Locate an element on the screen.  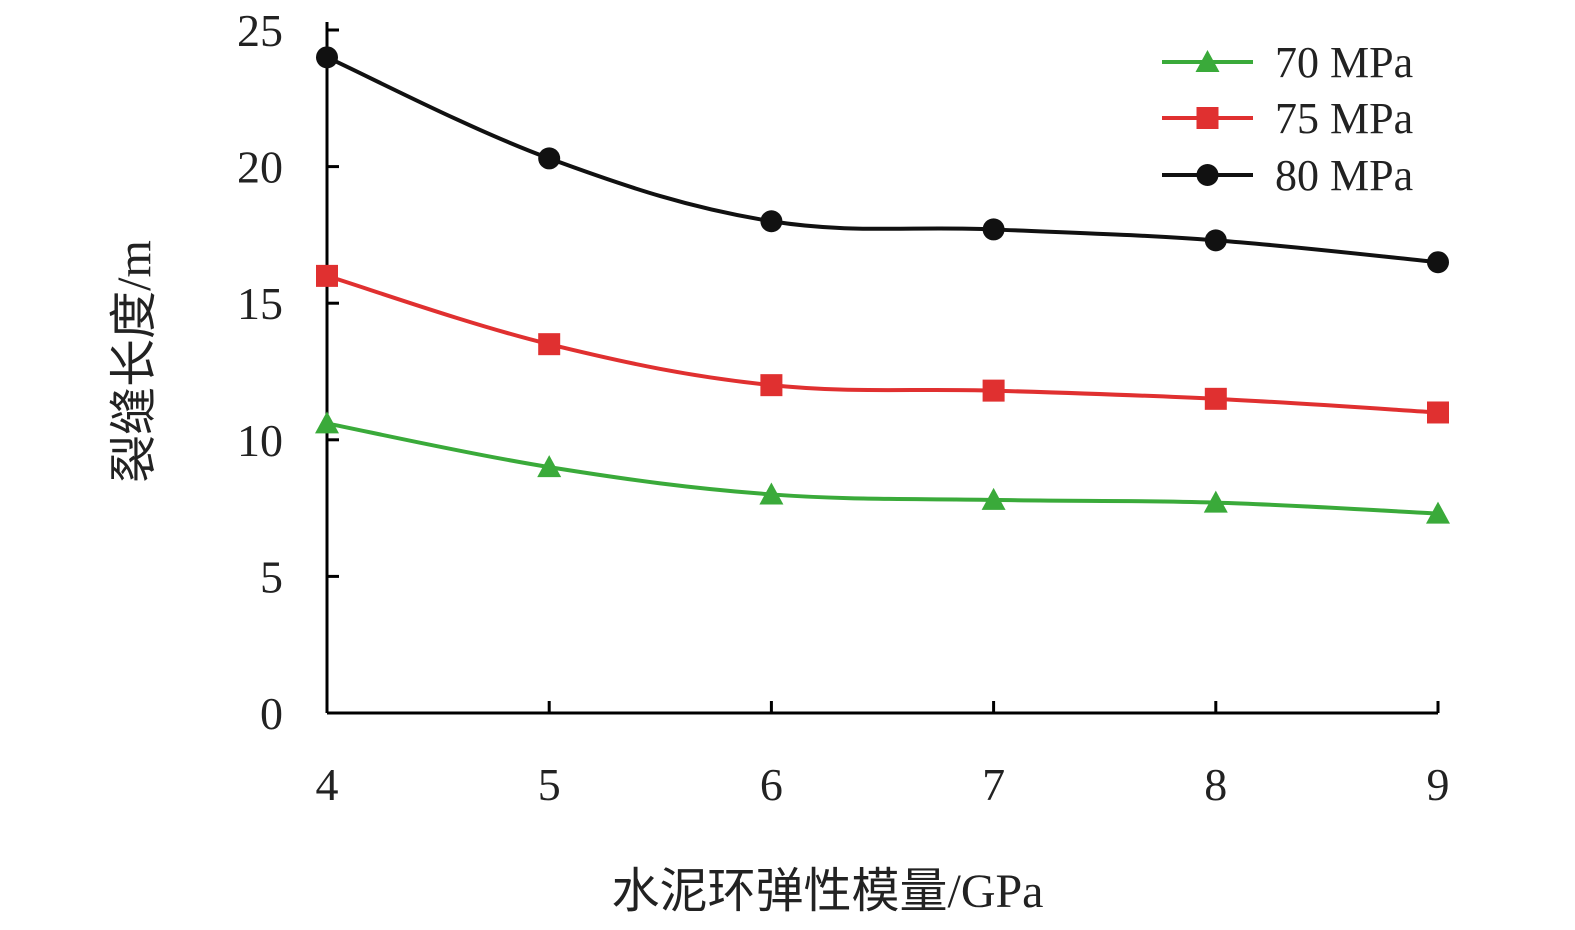
series-square is located at coordinates (882, 344).